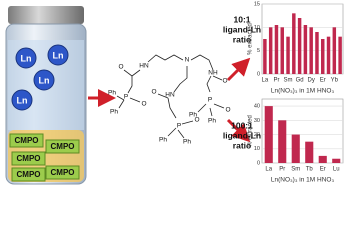  I want to click on vial-cap, so click(46, 15).